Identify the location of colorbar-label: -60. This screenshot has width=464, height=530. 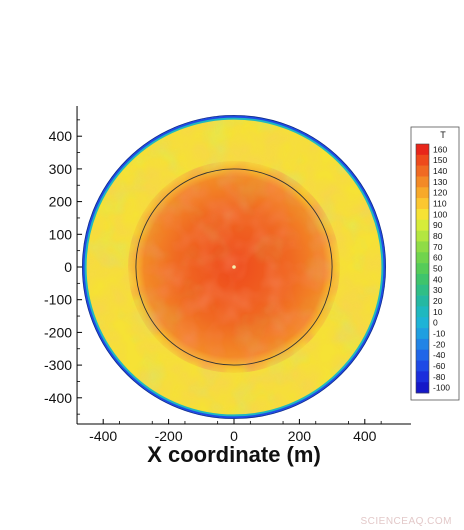
(439, 366).